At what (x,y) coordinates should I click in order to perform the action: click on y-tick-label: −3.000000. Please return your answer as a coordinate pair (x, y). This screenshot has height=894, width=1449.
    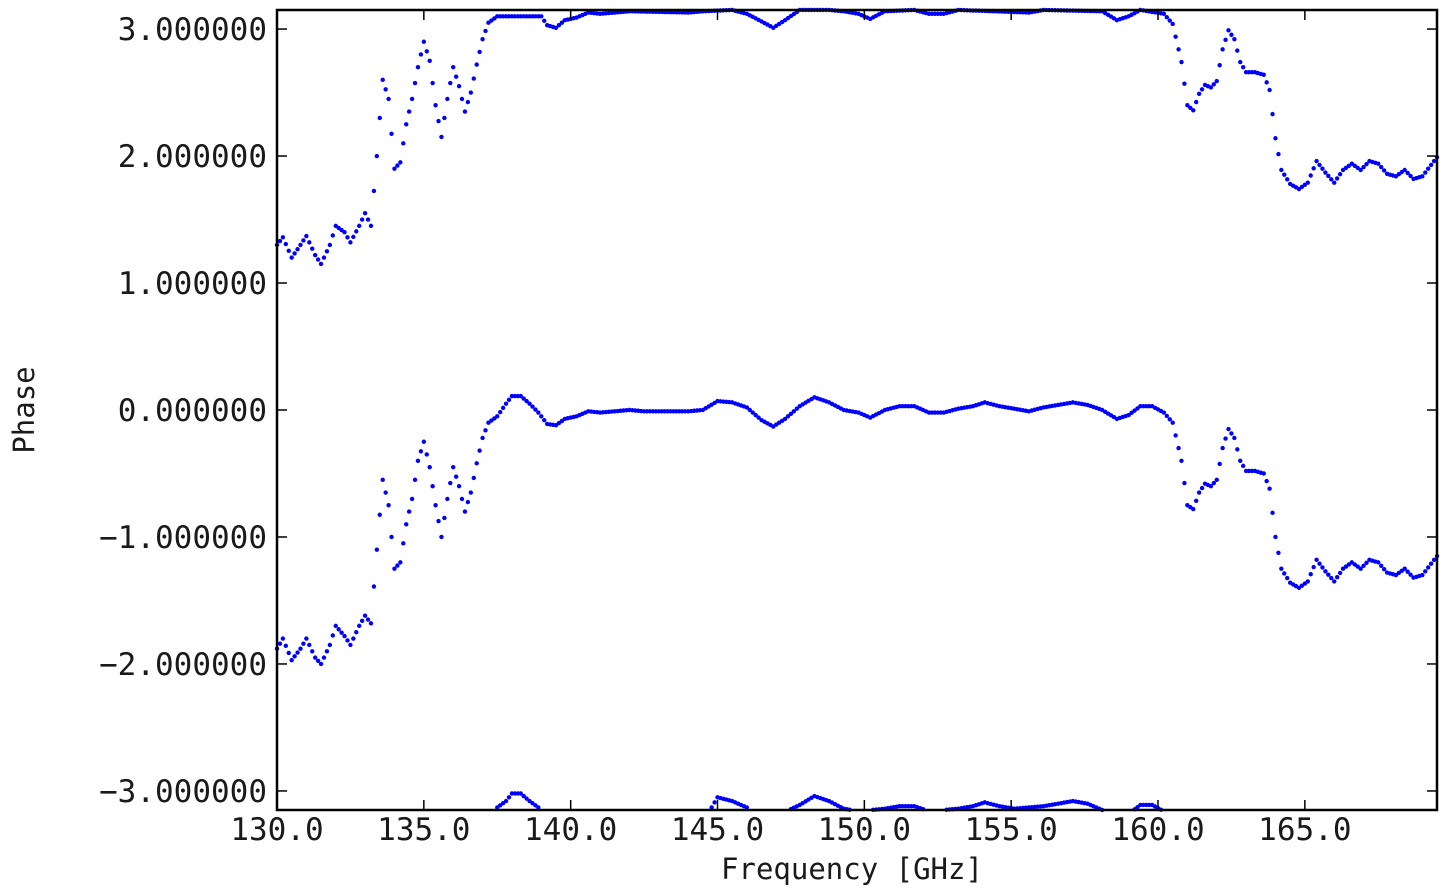
    Looking at the image, I should click on (183, 792).